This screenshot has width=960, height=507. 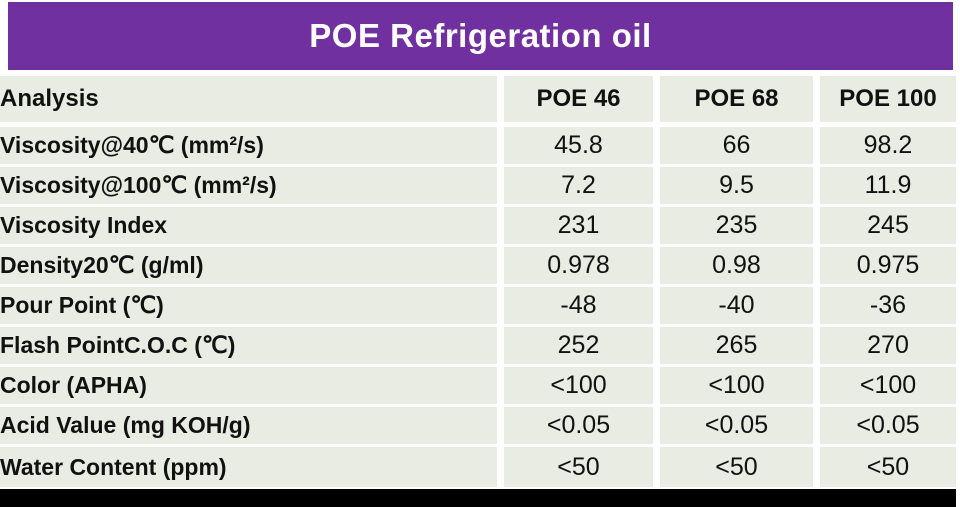 What do you see at coordinates (733, 307) in the screenshot?
I see `cell-value: -40` at bounding box center [733, 307].